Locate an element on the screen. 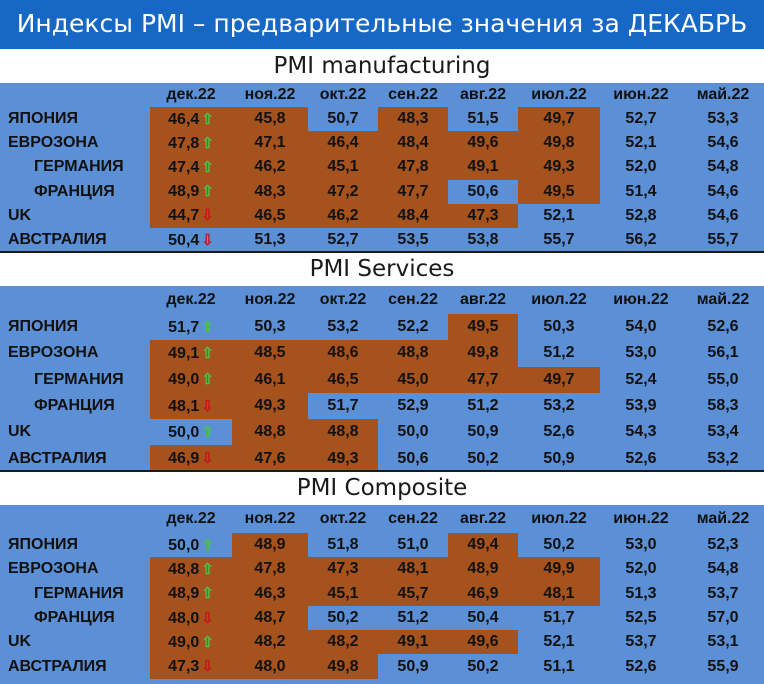 The image size is (764, 684). value-cell: 48,8 is located at coordinates (270, 432).